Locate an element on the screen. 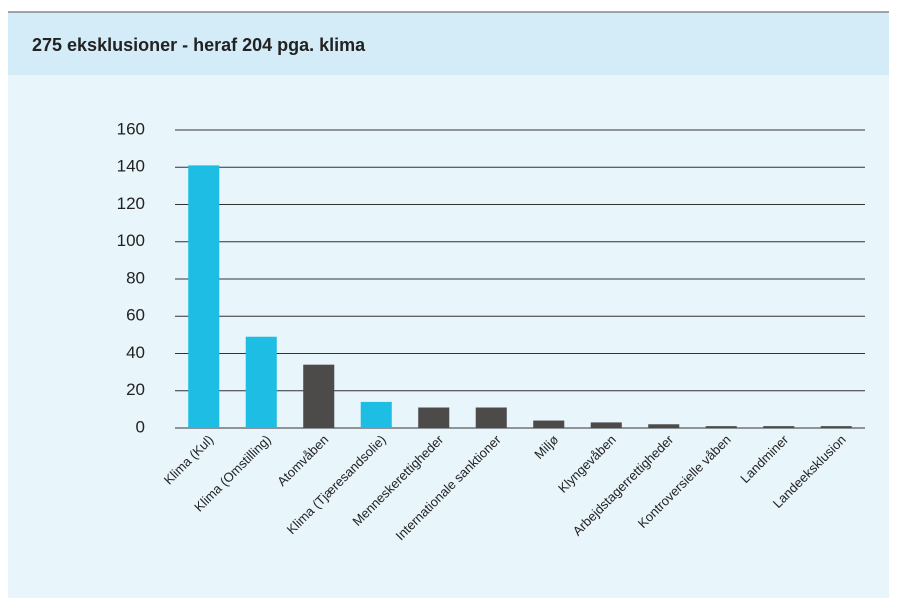  y-tick-label: 80 is located at coordinates (135, 277).